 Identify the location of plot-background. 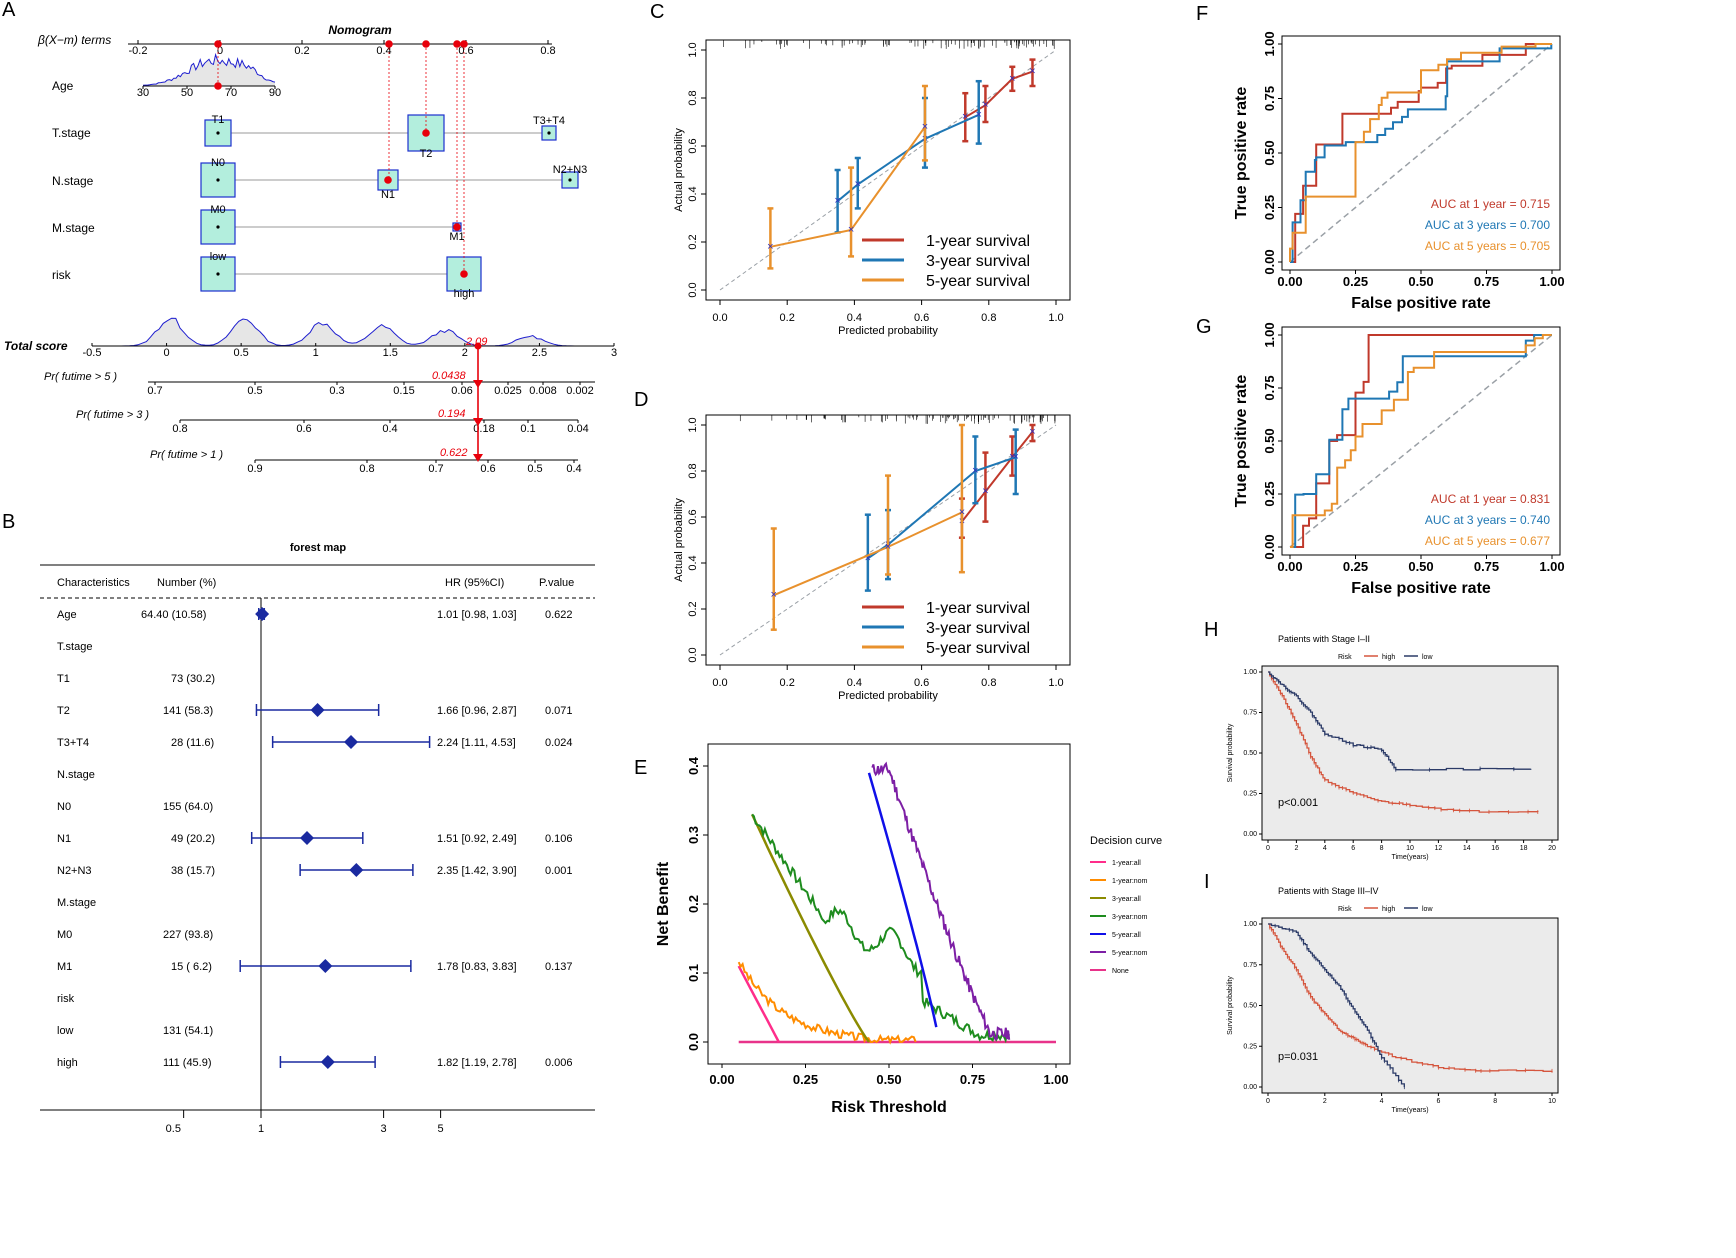
(1410, 1005).